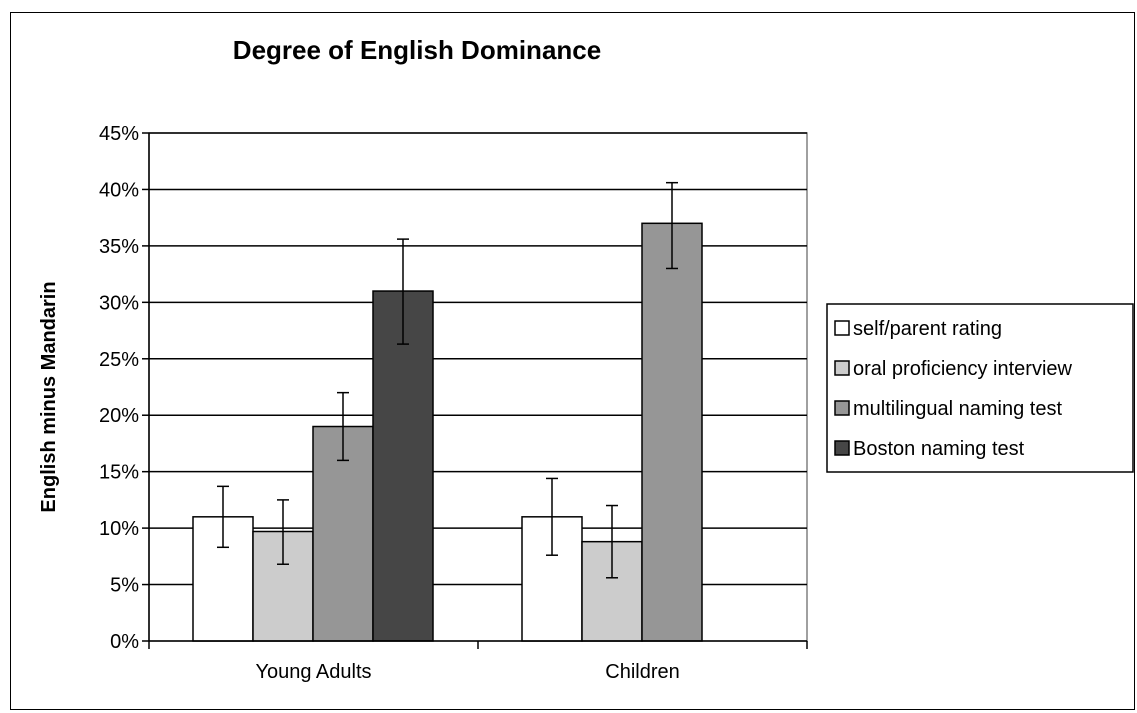 This screenshot has width=1137, height=713. Describe the element at coordinates (119, 388) in the screenshot. I see `ticks-layer: 0% 5% 10% 15% 20% 25% 30% 35% 40% 45%` at that location.